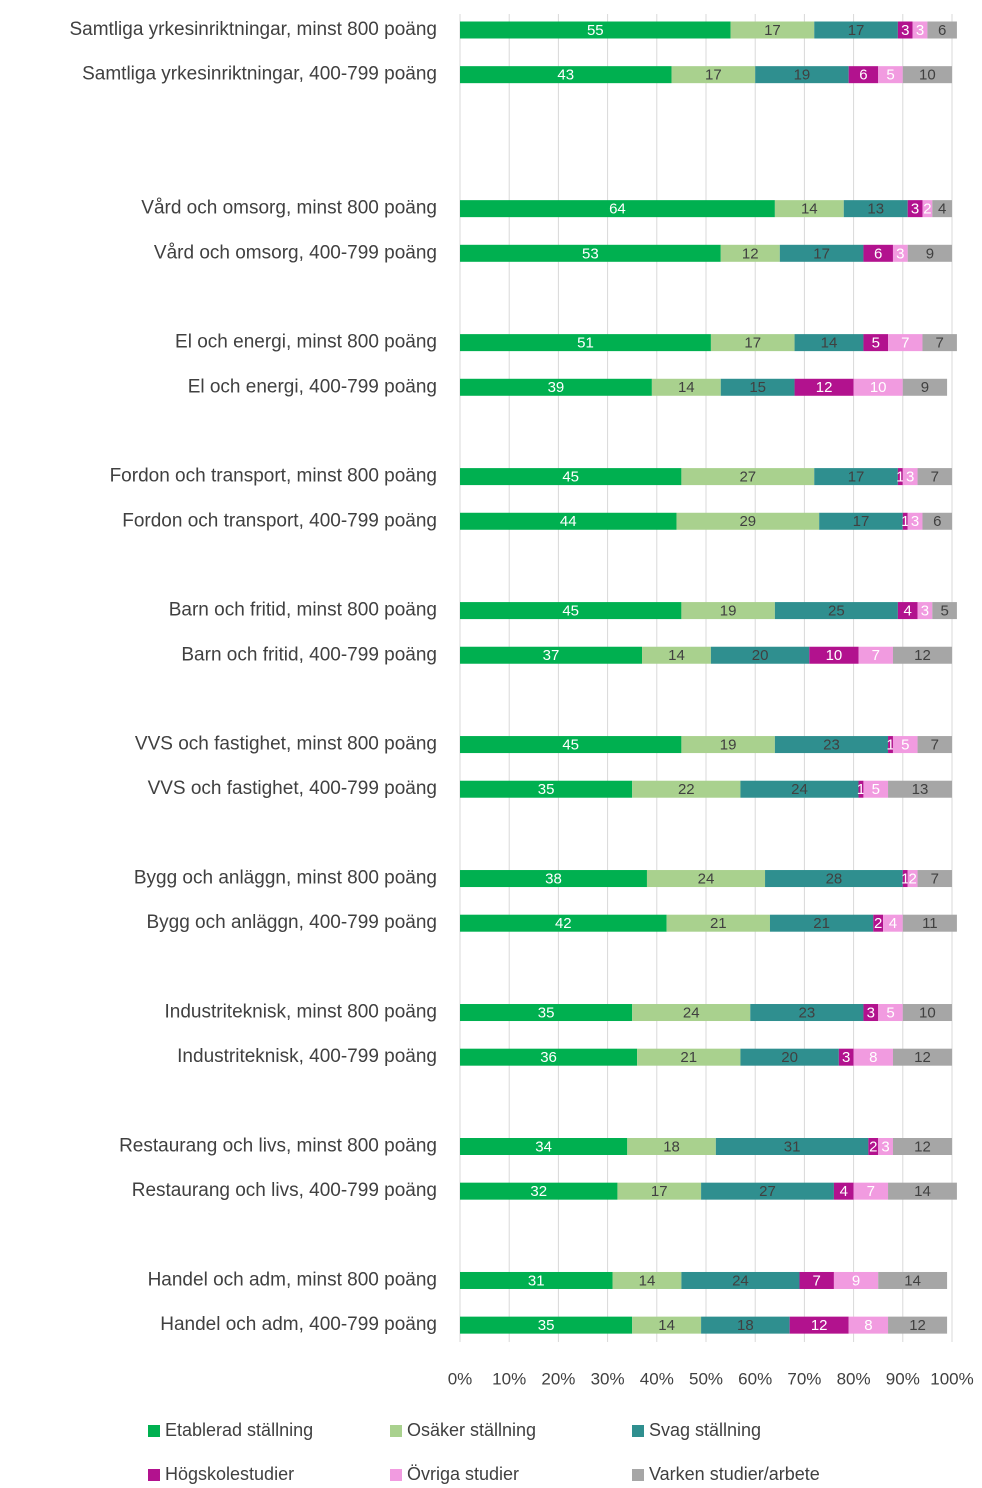  Describe the element at coordinates (590, 253) in the screenshot. I see `data-label: 53` at that location.